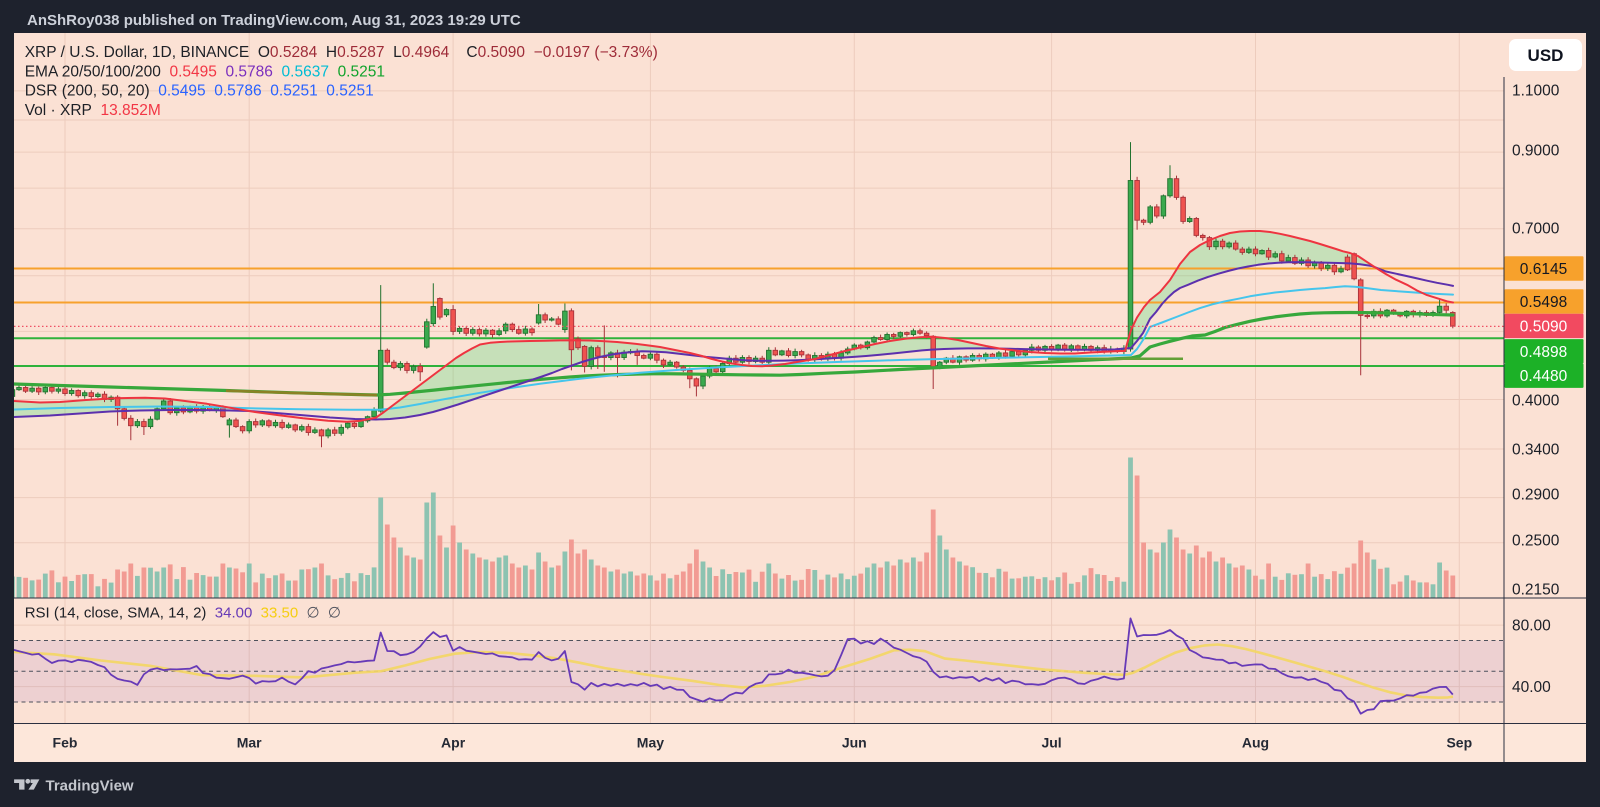 The height and width of the screenshot is (807, 1600). Describe the element at coordinates (1543, 302) in the screenshot. I see `svg-text: 0.5498` at that location.